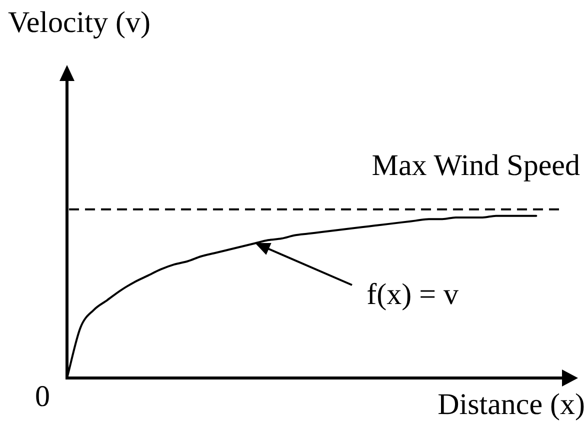 The image size is (587, 423). Describe the element at coordinates (476, 165) in the screenshot. I see `ref-line-label: Max Wind Speed` at that location.